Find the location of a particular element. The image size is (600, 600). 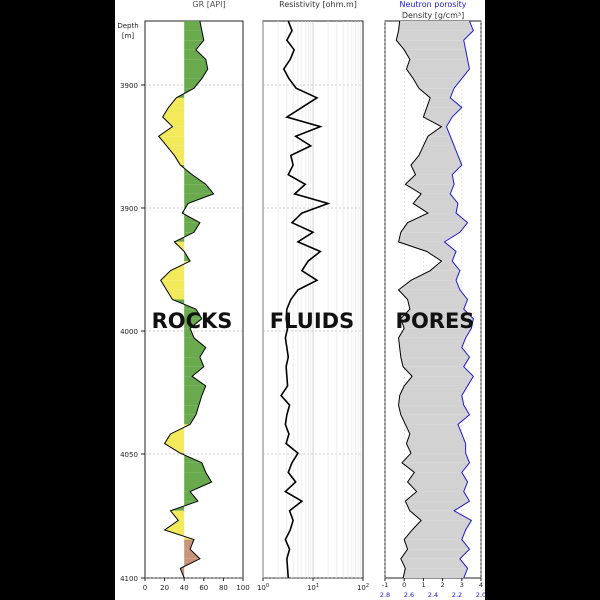

neutron-tick-label: 2 is located at coordinates (443, 585).